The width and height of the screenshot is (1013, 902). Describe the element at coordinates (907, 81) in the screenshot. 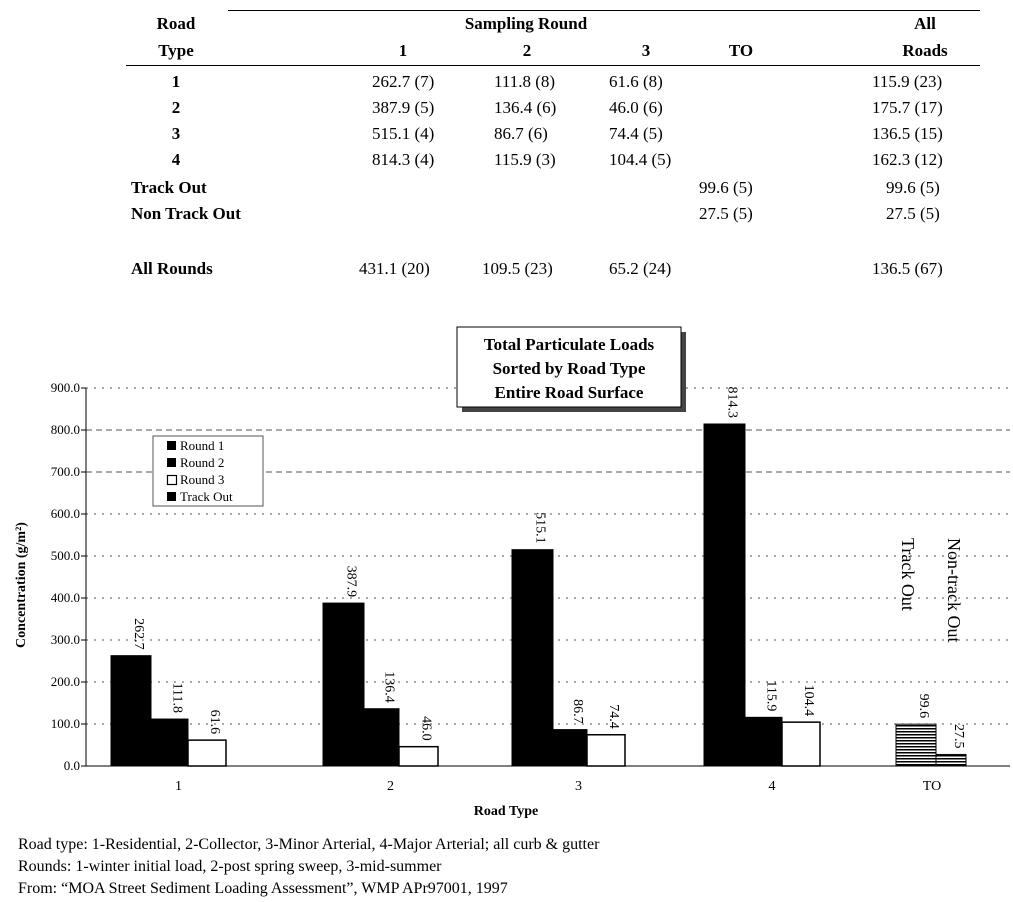

I see `table-cell: 115.9 (23)` at that location.